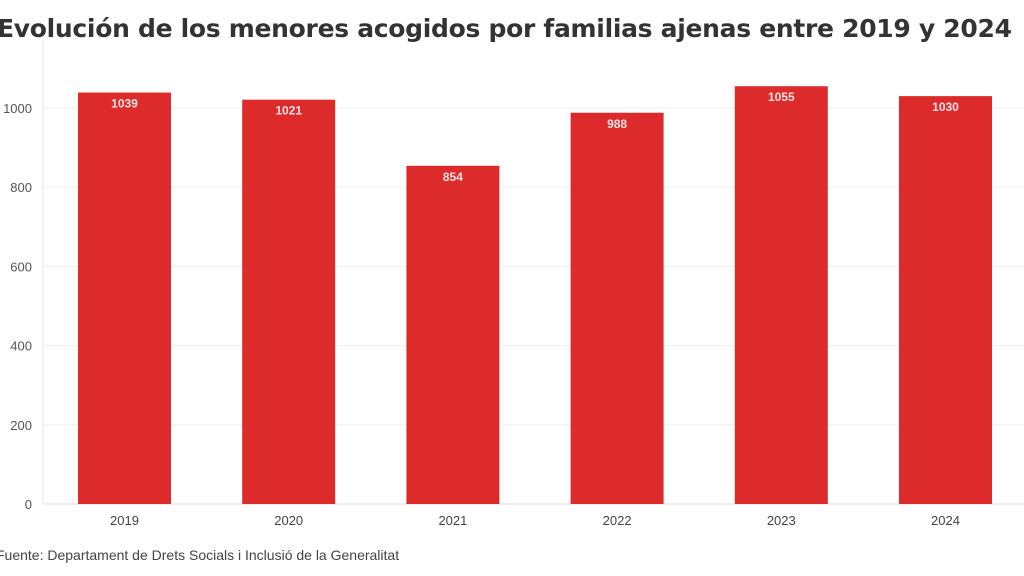 This screenshot has width=1024, height=576. What do you see at coordinates (21, 266) in the screenshot?
I see `y-tick-label: 600` at bounding box center [21, 266].